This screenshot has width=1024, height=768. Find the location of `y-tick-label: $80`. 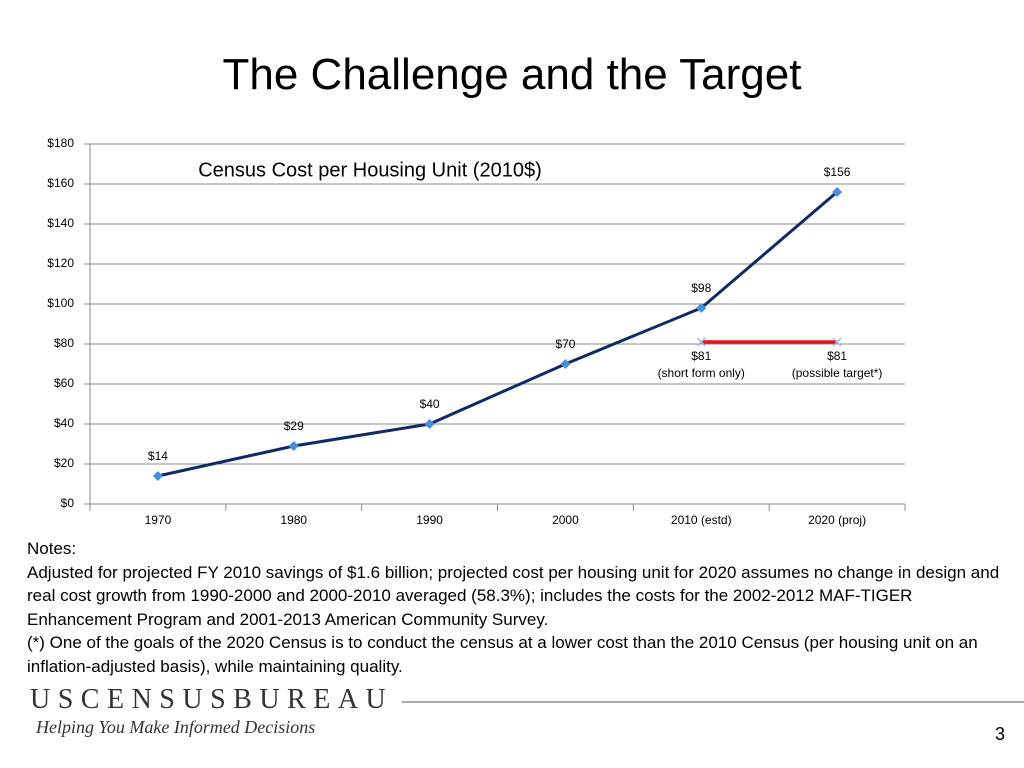

y-tick-label: $80 is located at coordinates (64, 343).